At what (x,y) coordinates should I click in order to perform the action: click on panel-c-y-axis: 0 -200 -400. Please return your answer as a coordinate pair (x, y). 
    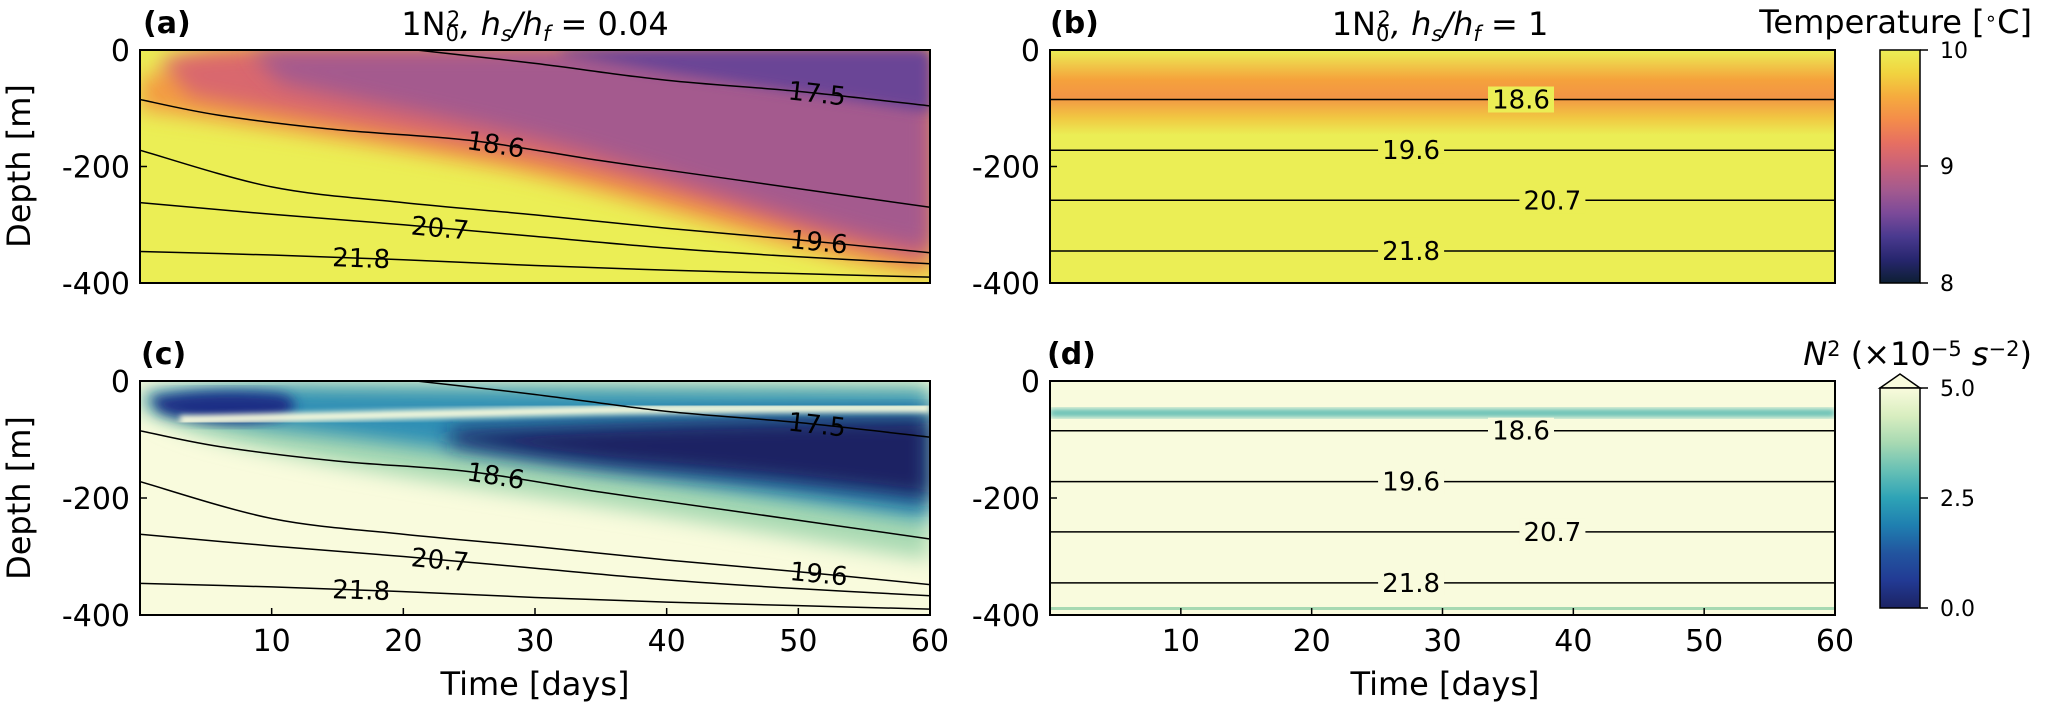
    Looking at the image, I should click on (104, 499).